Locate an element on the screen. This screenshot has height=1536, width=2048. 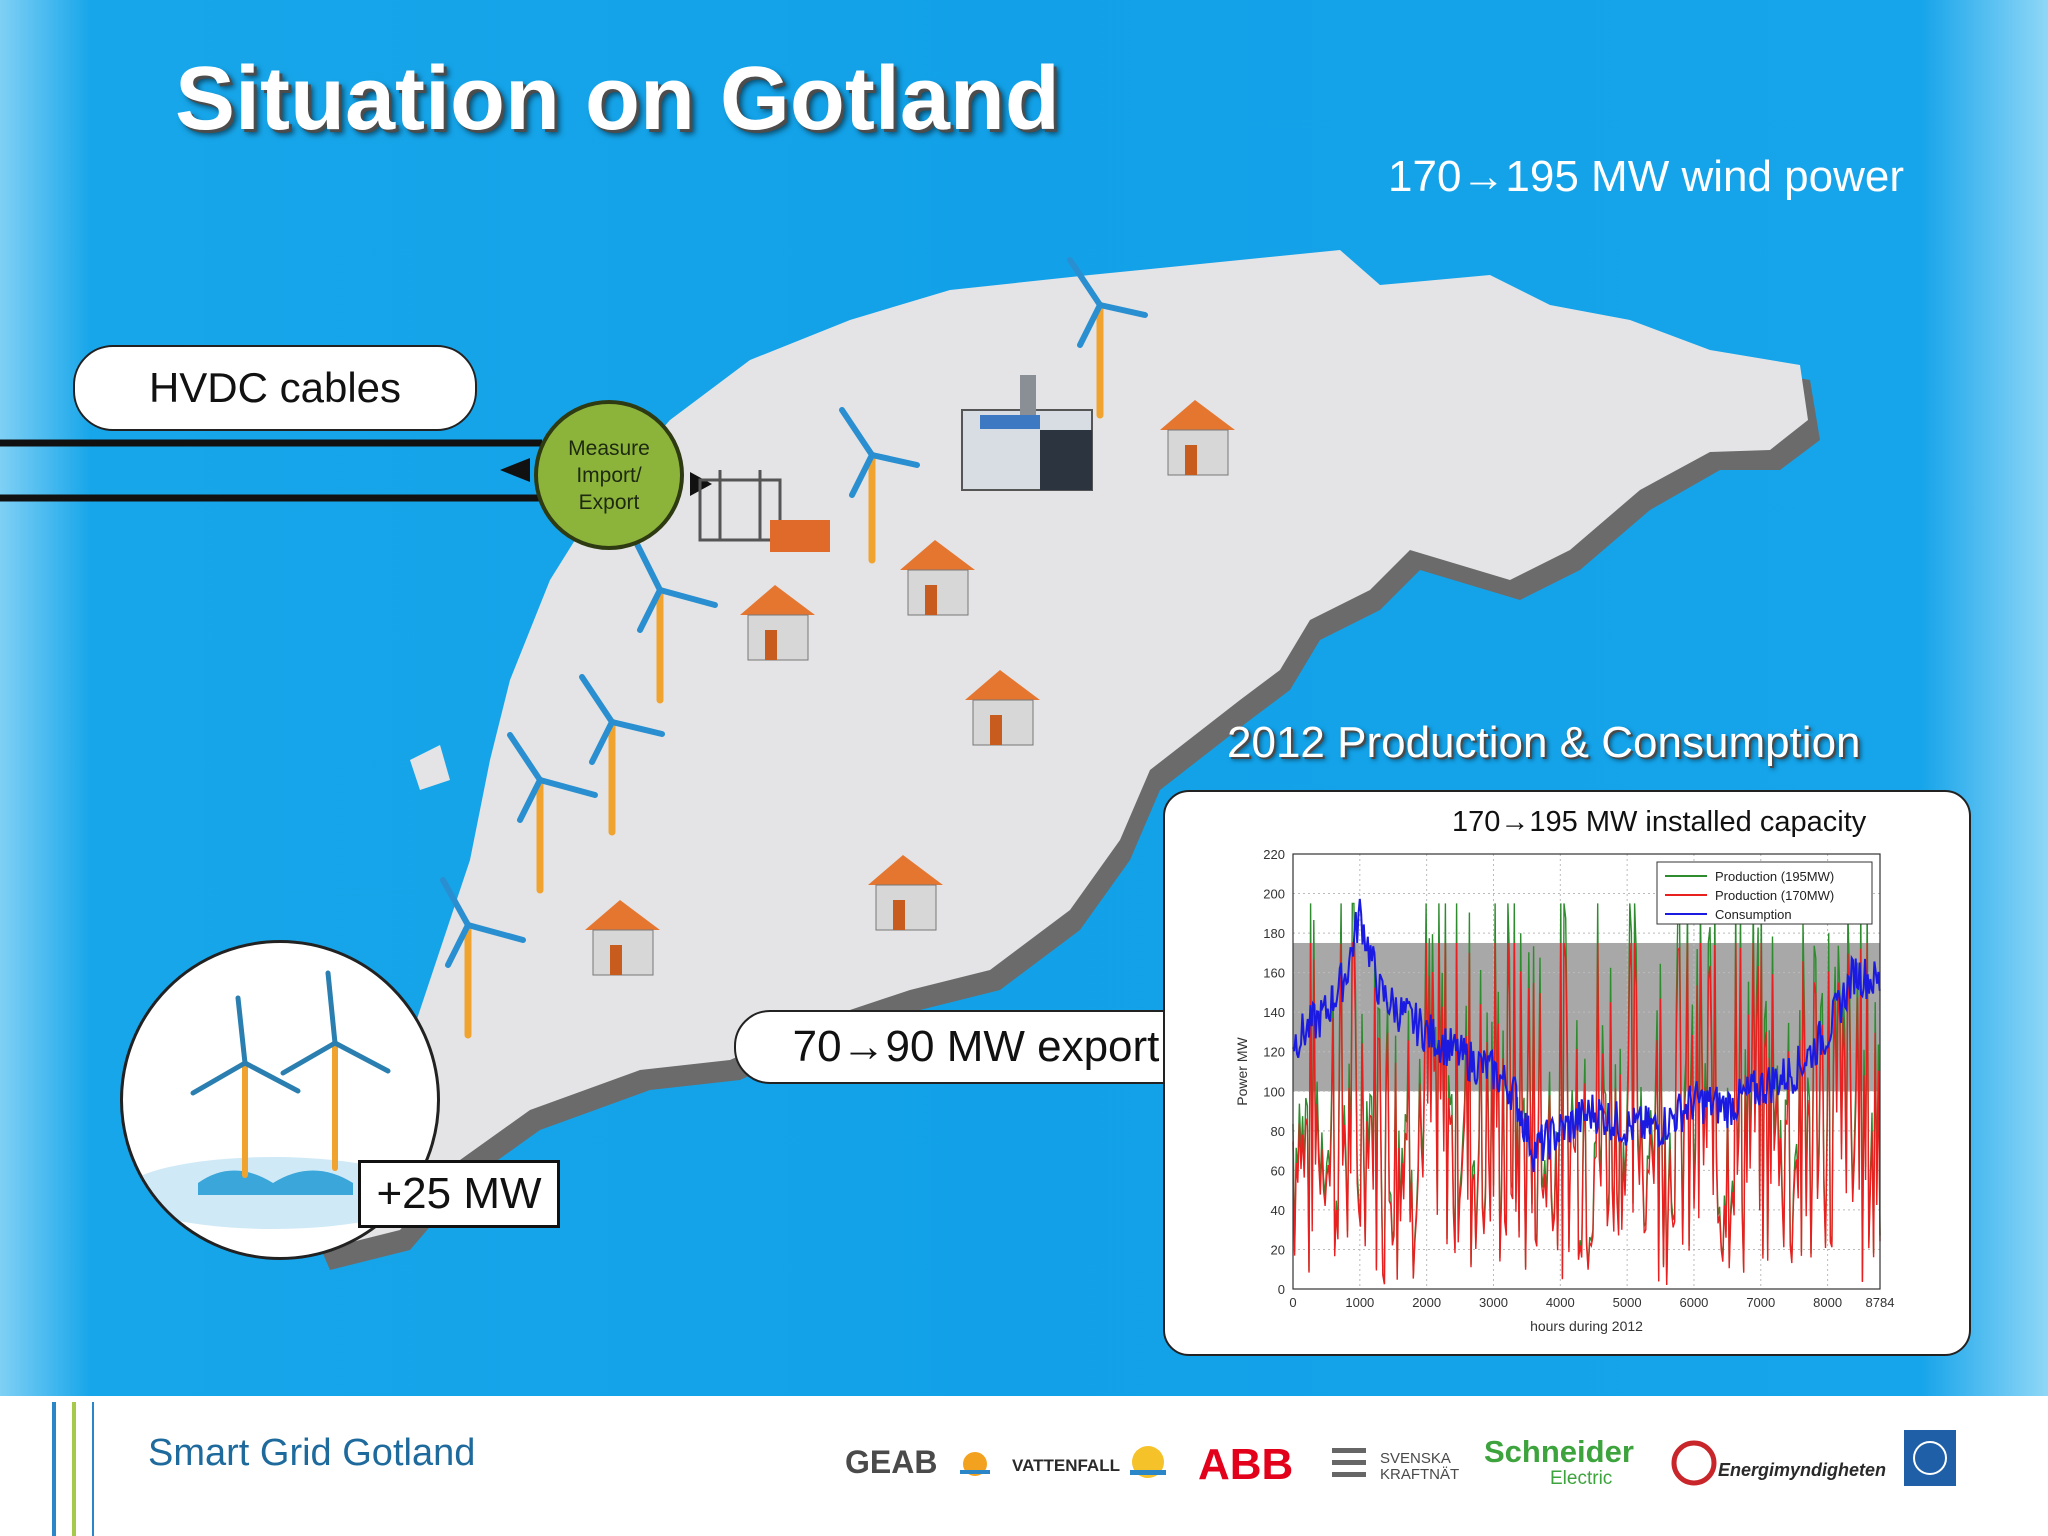
y-tick-label: 60 is located at coordinates (1278, 1170).